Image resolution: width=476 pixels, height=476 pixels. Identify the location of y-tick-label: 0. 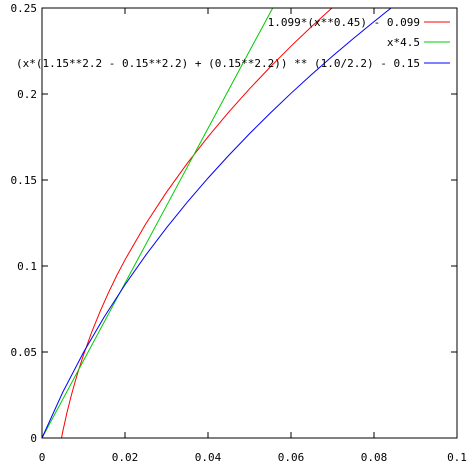
(33, 438).